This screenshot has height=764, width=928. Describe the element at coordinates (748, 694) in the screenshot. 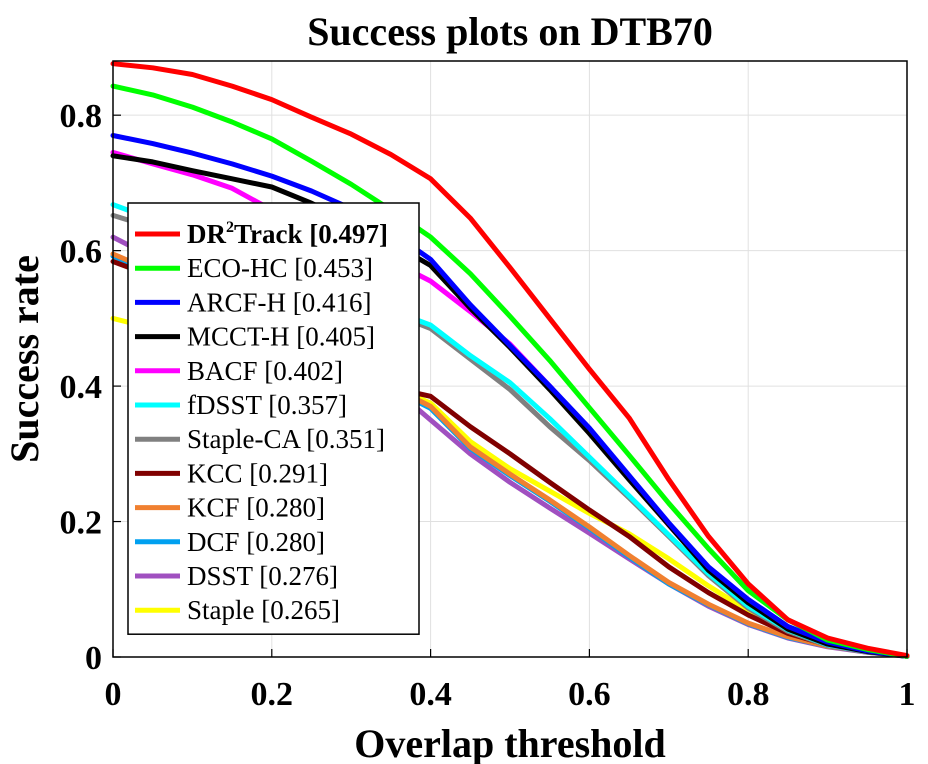

I see `x-tick-label: 0.8` at that location.